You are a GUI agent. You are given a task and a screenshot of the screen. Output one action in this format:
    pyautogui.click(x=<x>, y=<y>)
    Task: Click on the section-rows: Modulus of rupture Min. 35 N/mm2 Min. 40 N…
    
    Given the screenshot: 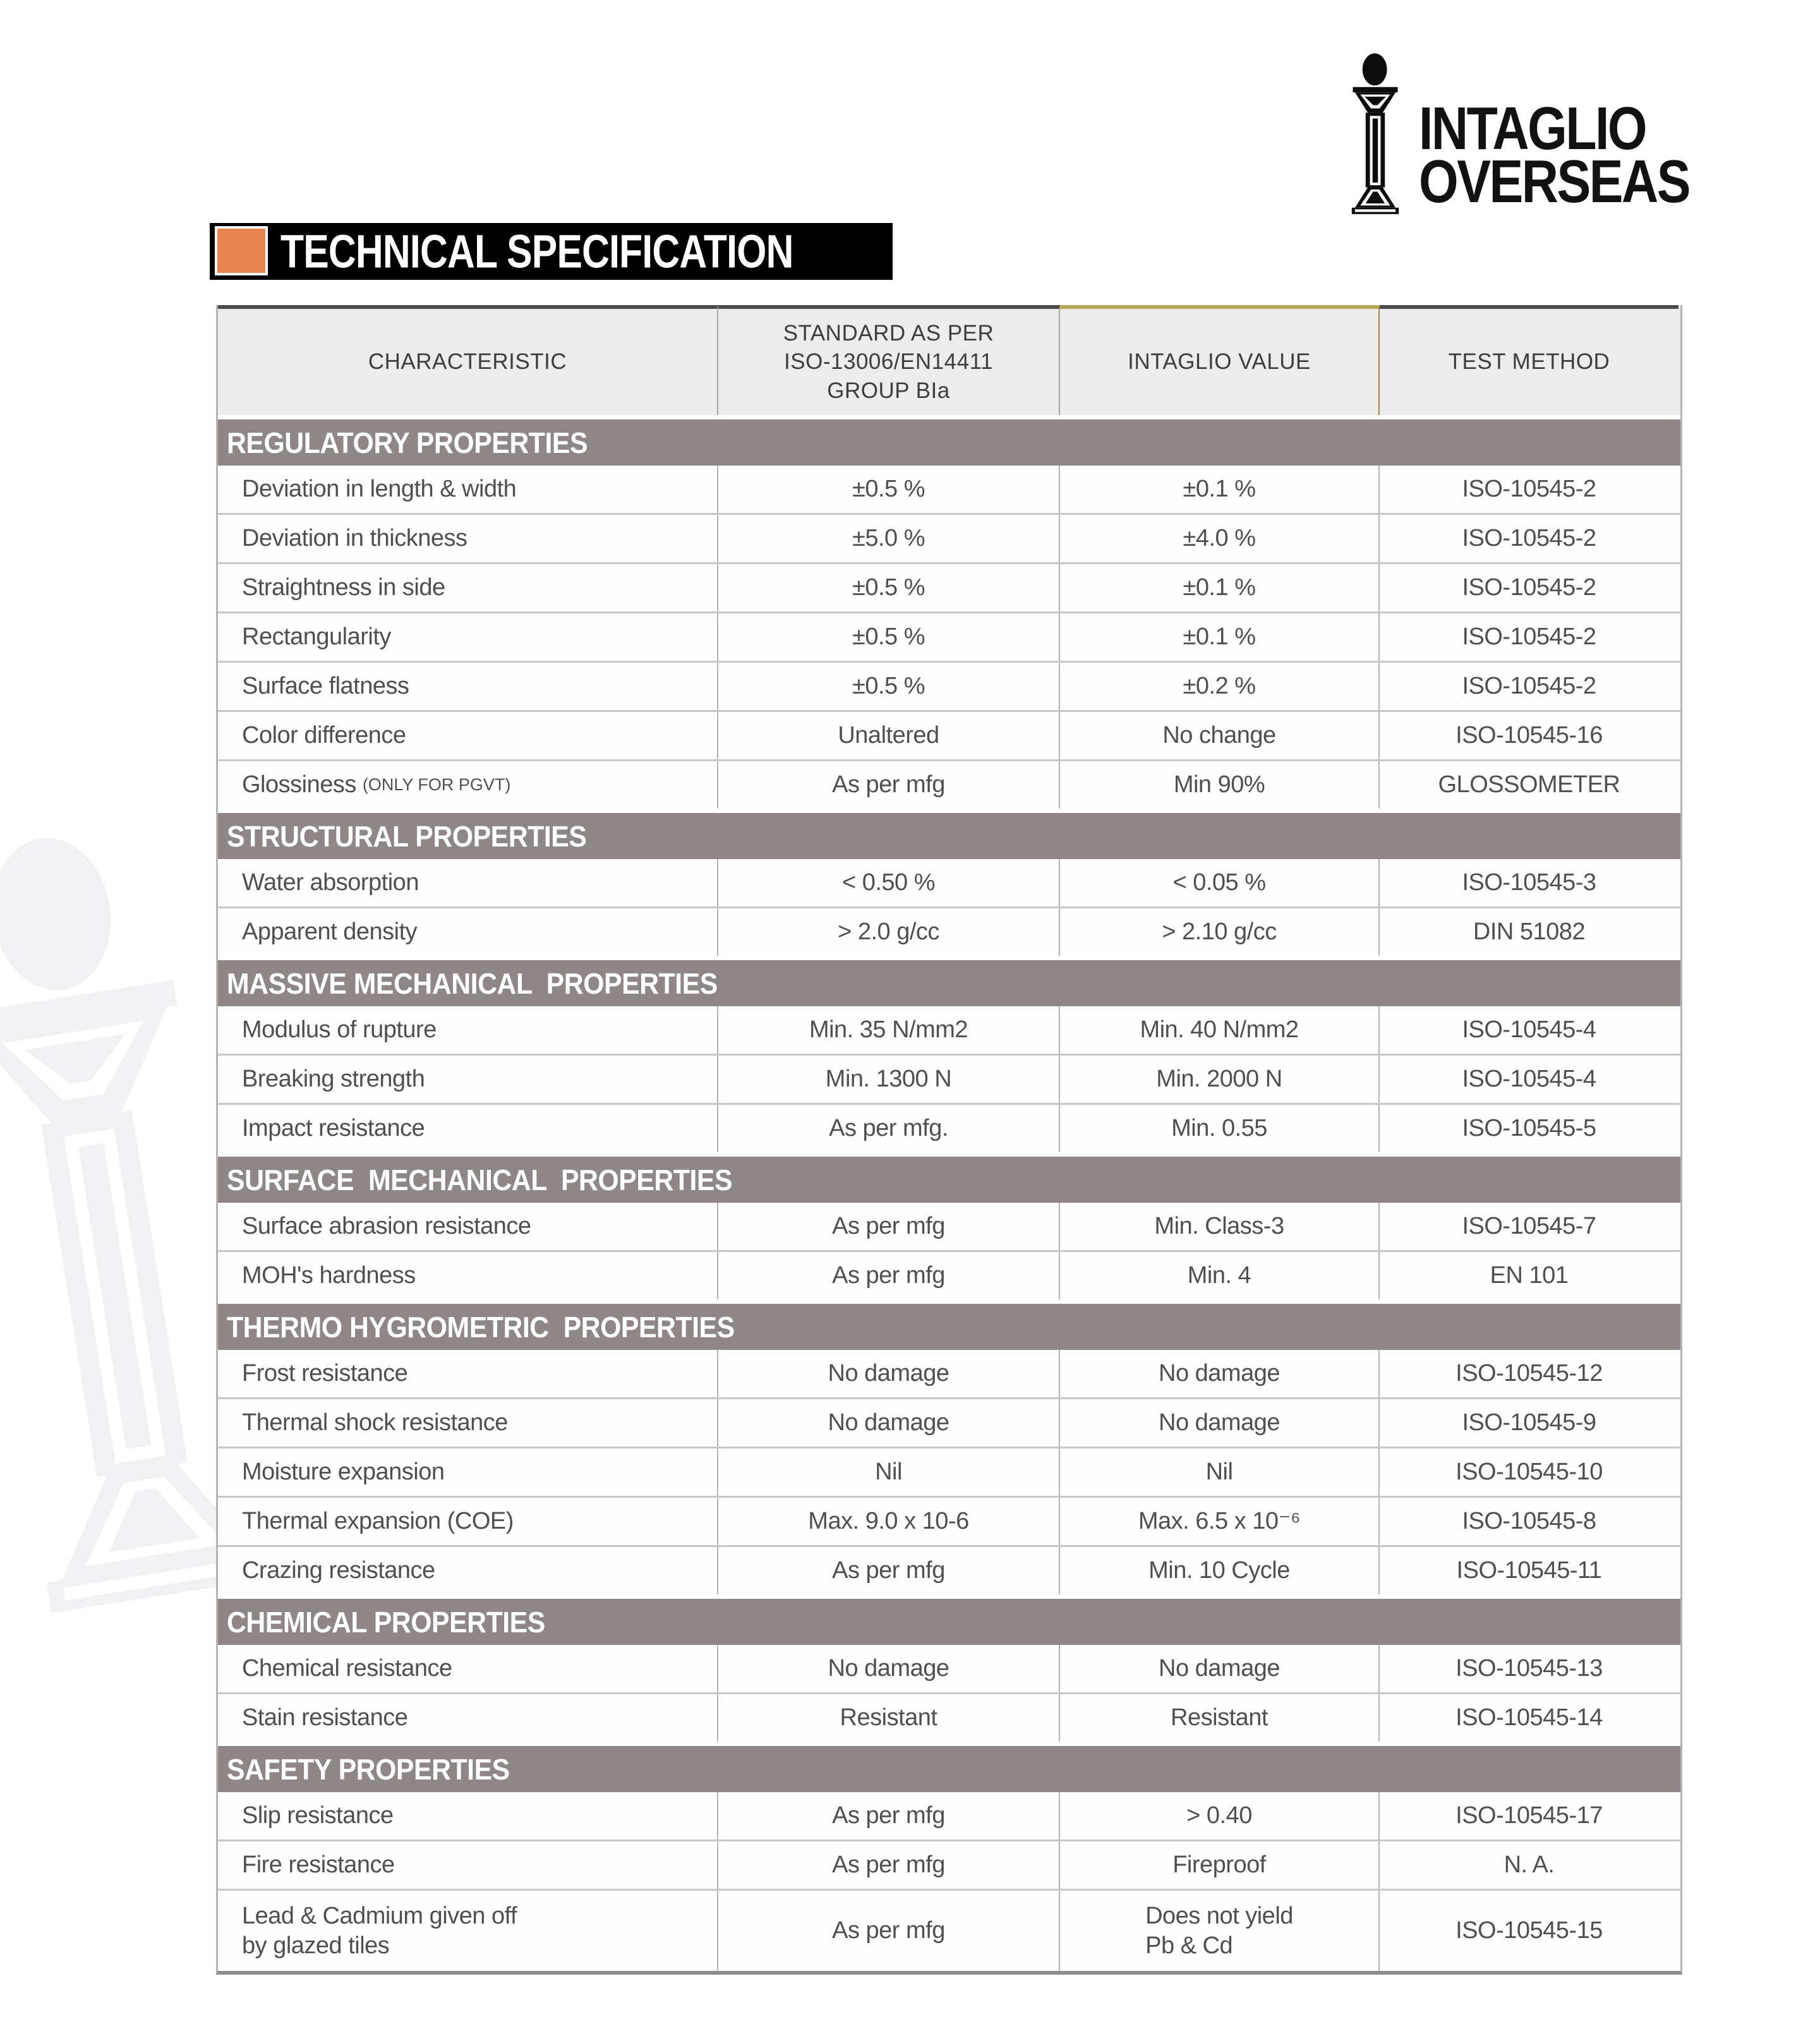 What is the action you would take?
    pyautogui.click(x=949, y=1079)
    